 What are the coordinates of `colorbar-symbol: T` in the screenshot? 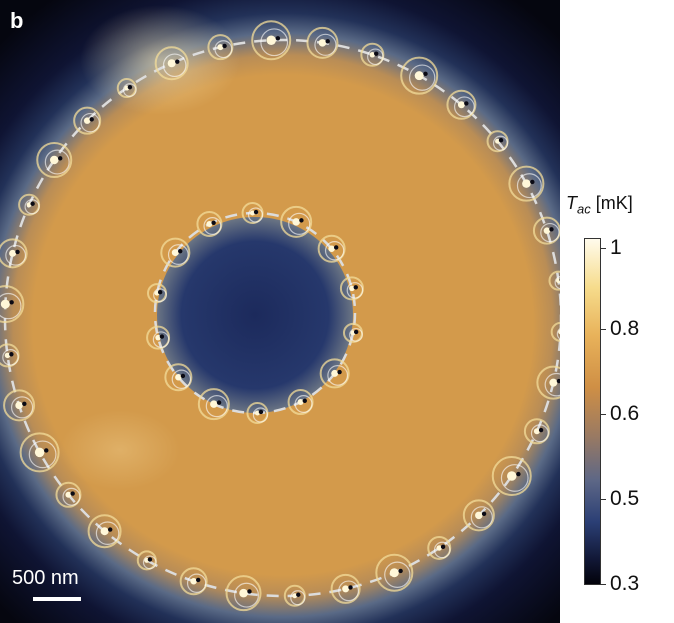 It's located at (571, 203).